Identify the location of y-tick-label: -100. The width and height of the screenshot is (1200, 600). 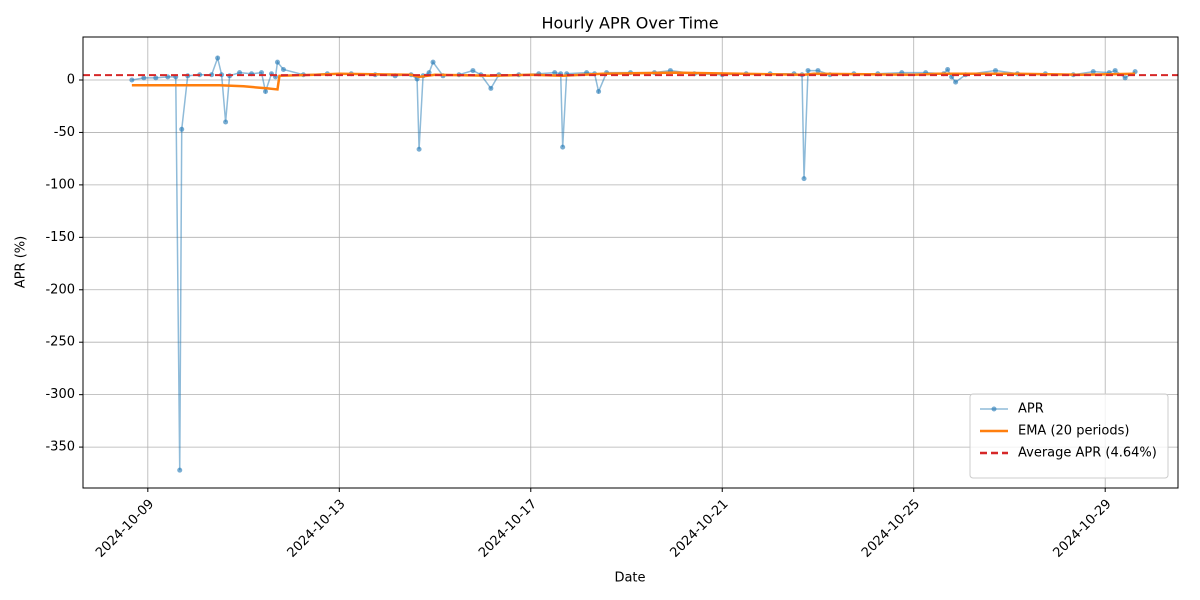
(60, 184).